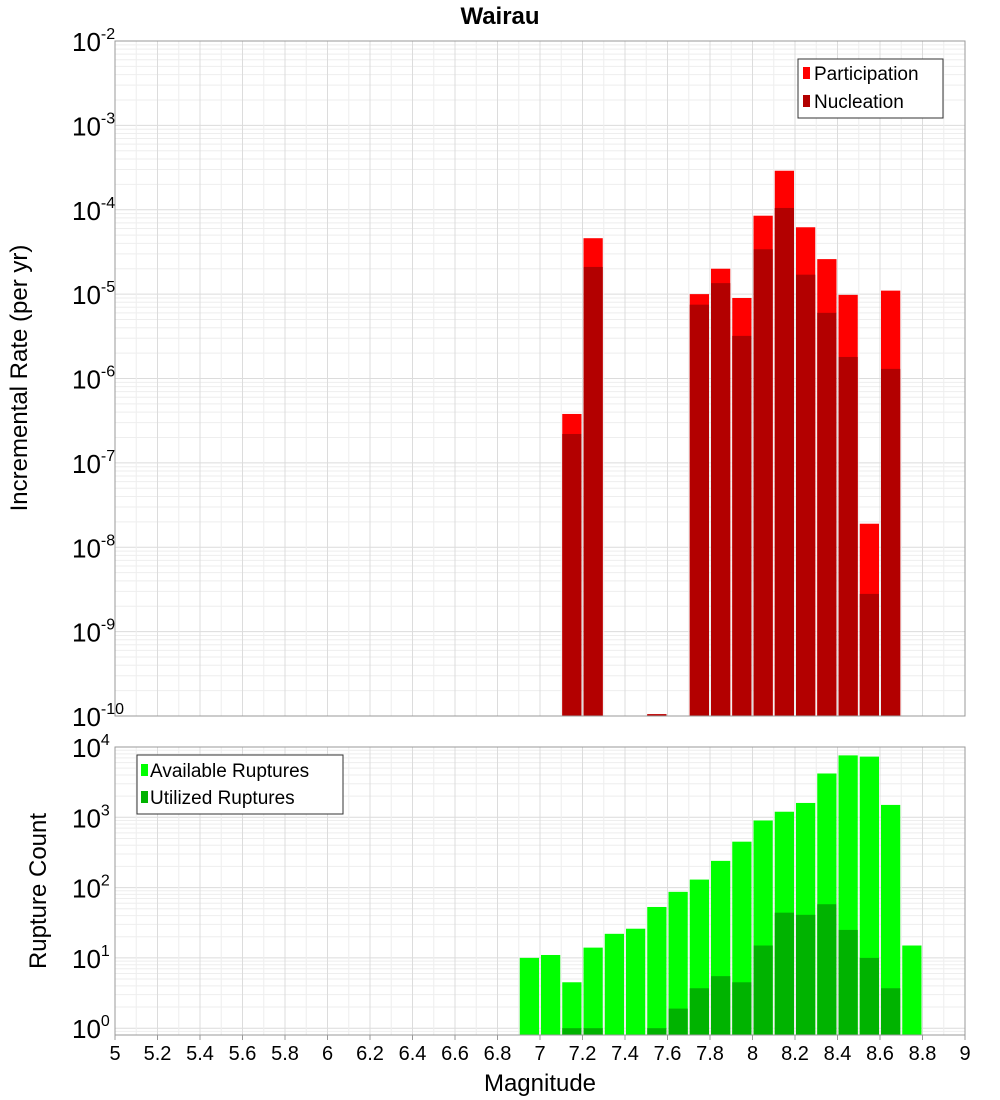 This screenshot has width=1000, height=1100. What do you see at coordinates (540, 1083) in the screenshot?
I see `x-axis-label: Magnitude` at bounding box center [540, 1083].